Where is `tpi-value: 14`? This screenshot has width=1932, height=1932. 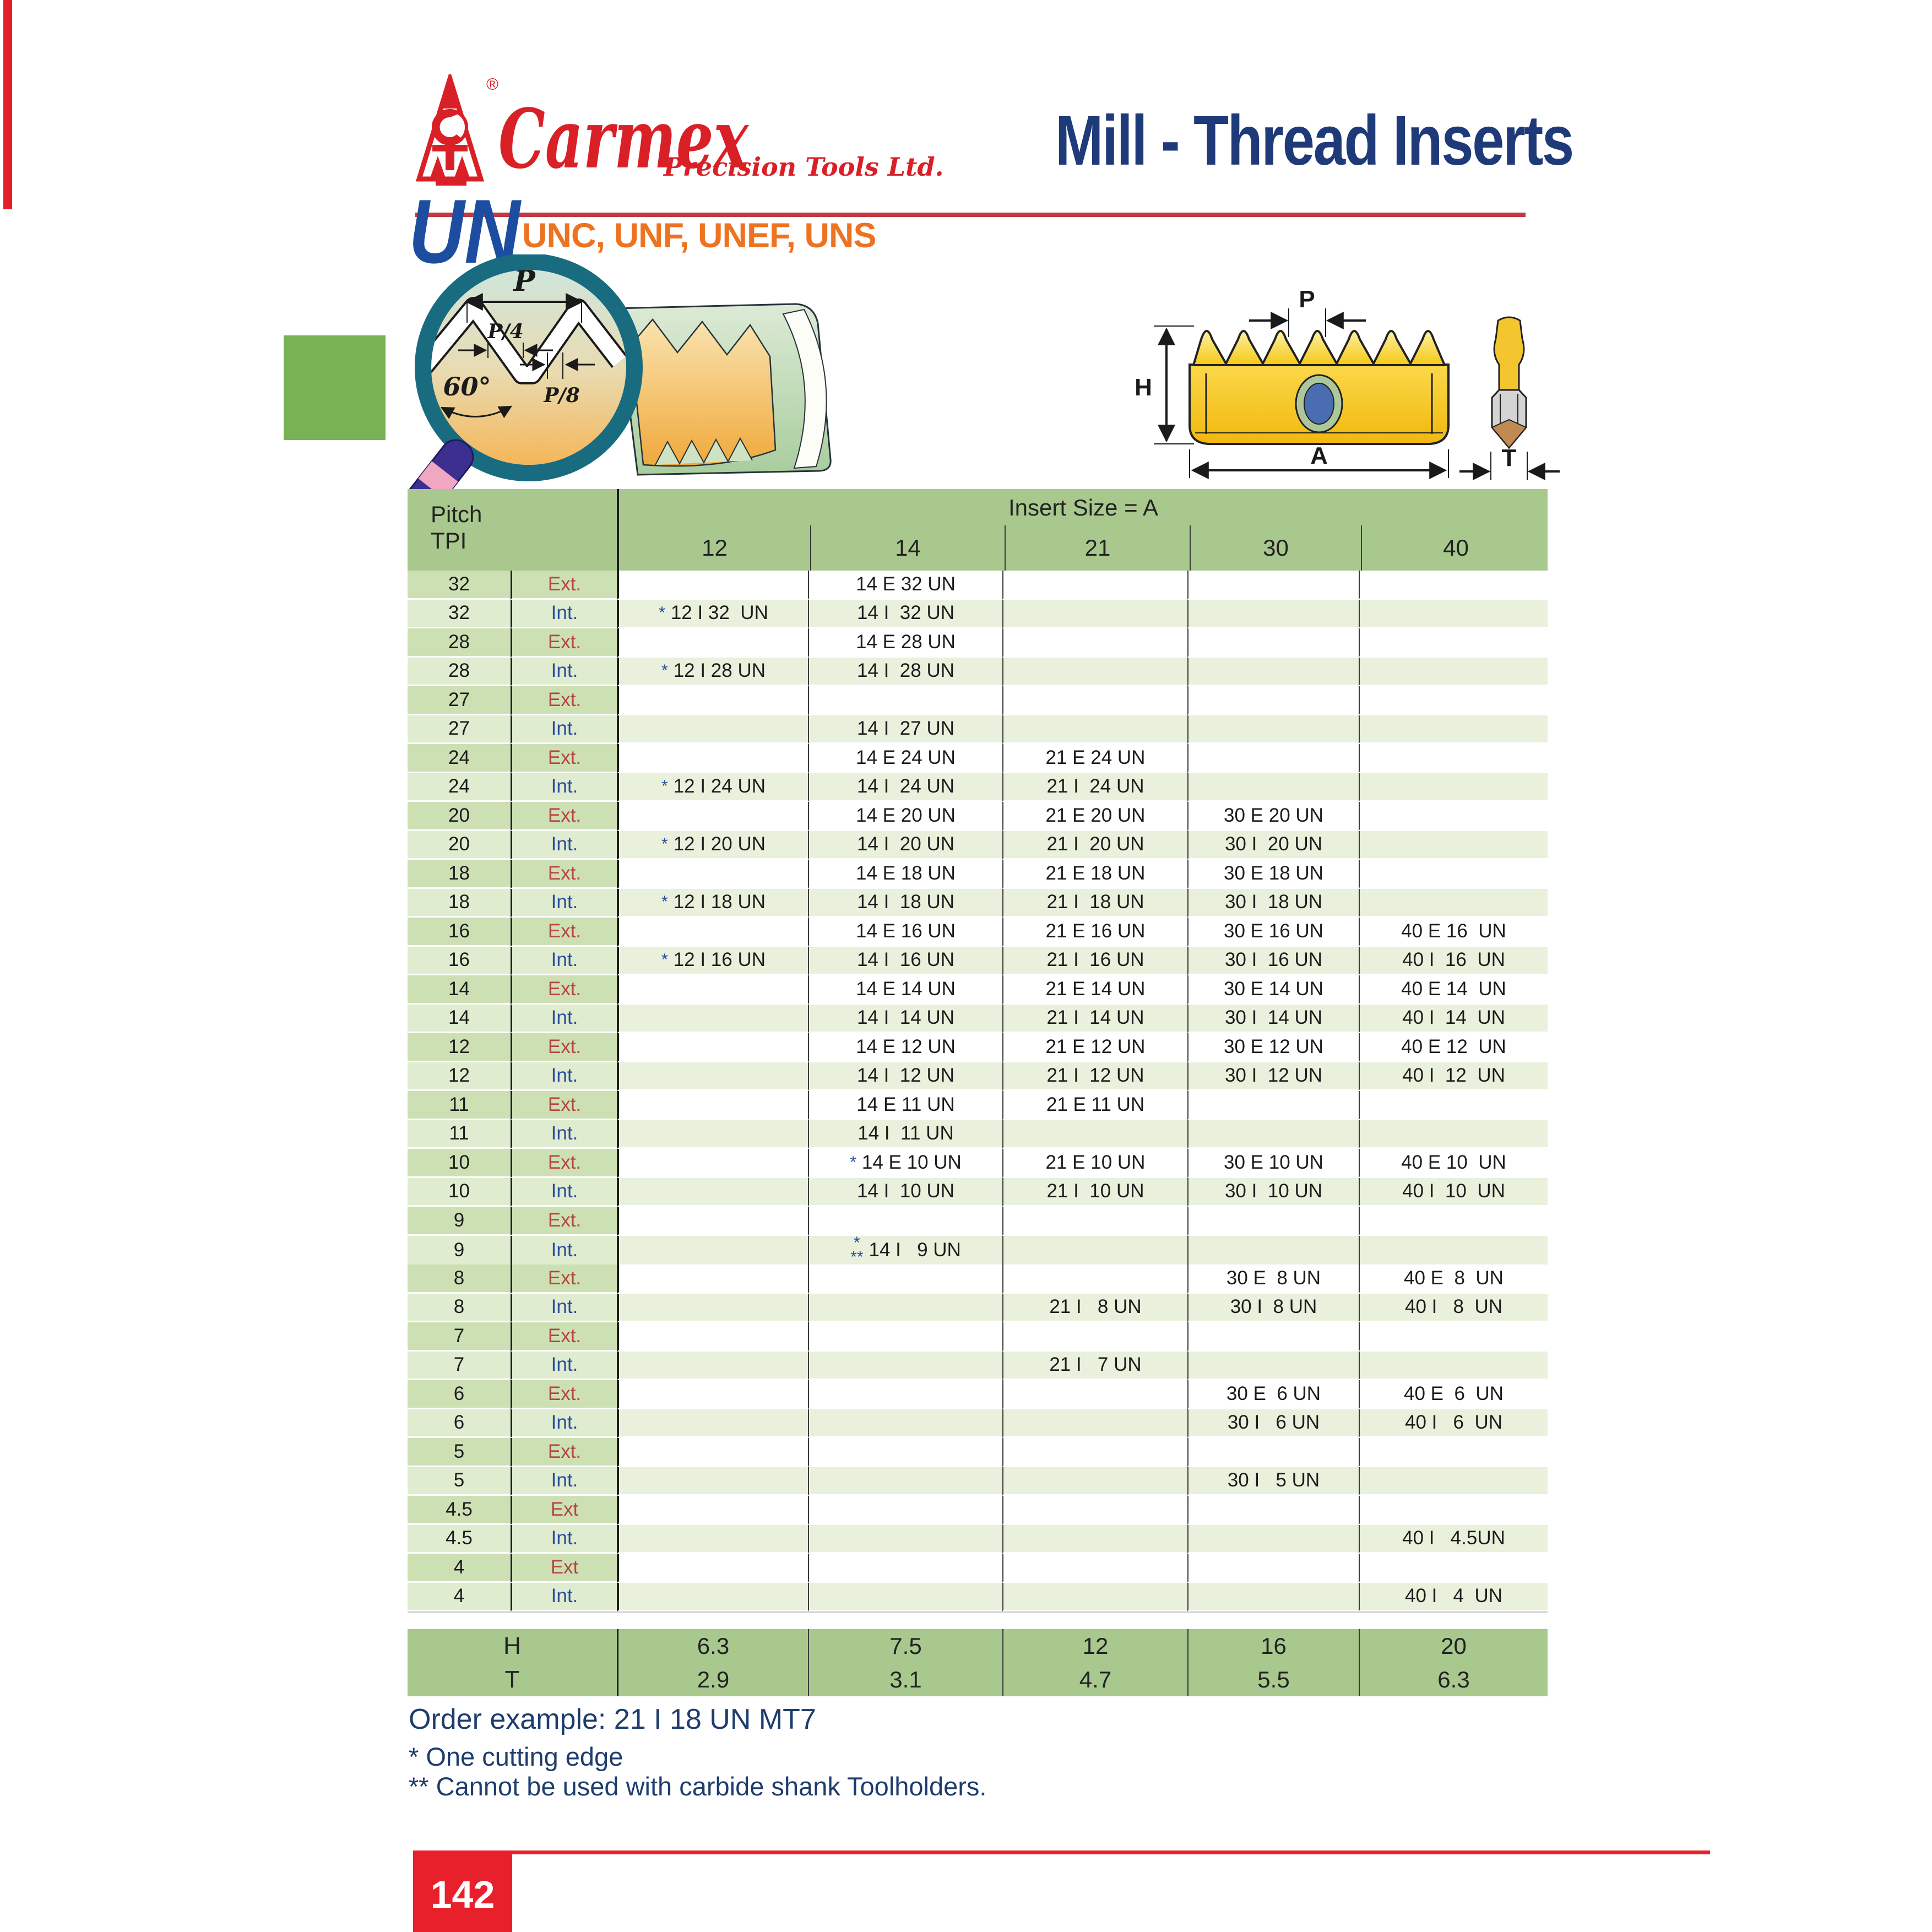
tpi-value: 14 is located at coordinates (459, 1018).